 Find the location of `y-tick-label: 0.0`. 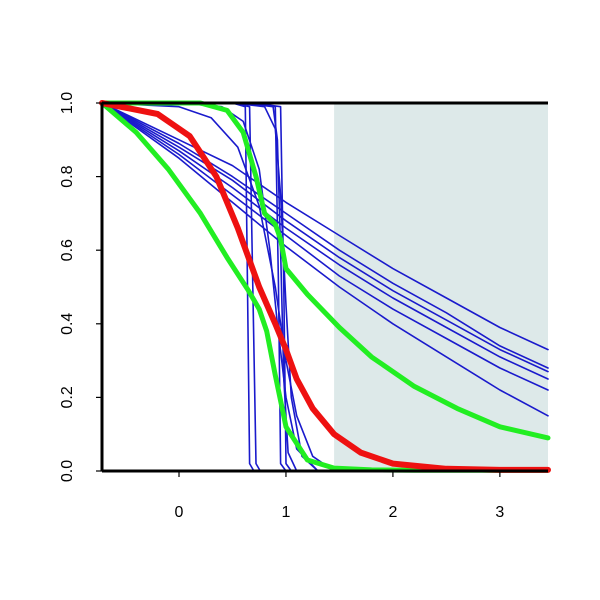

y-tick-label: 0.0 is located at coordinates (67, 471).